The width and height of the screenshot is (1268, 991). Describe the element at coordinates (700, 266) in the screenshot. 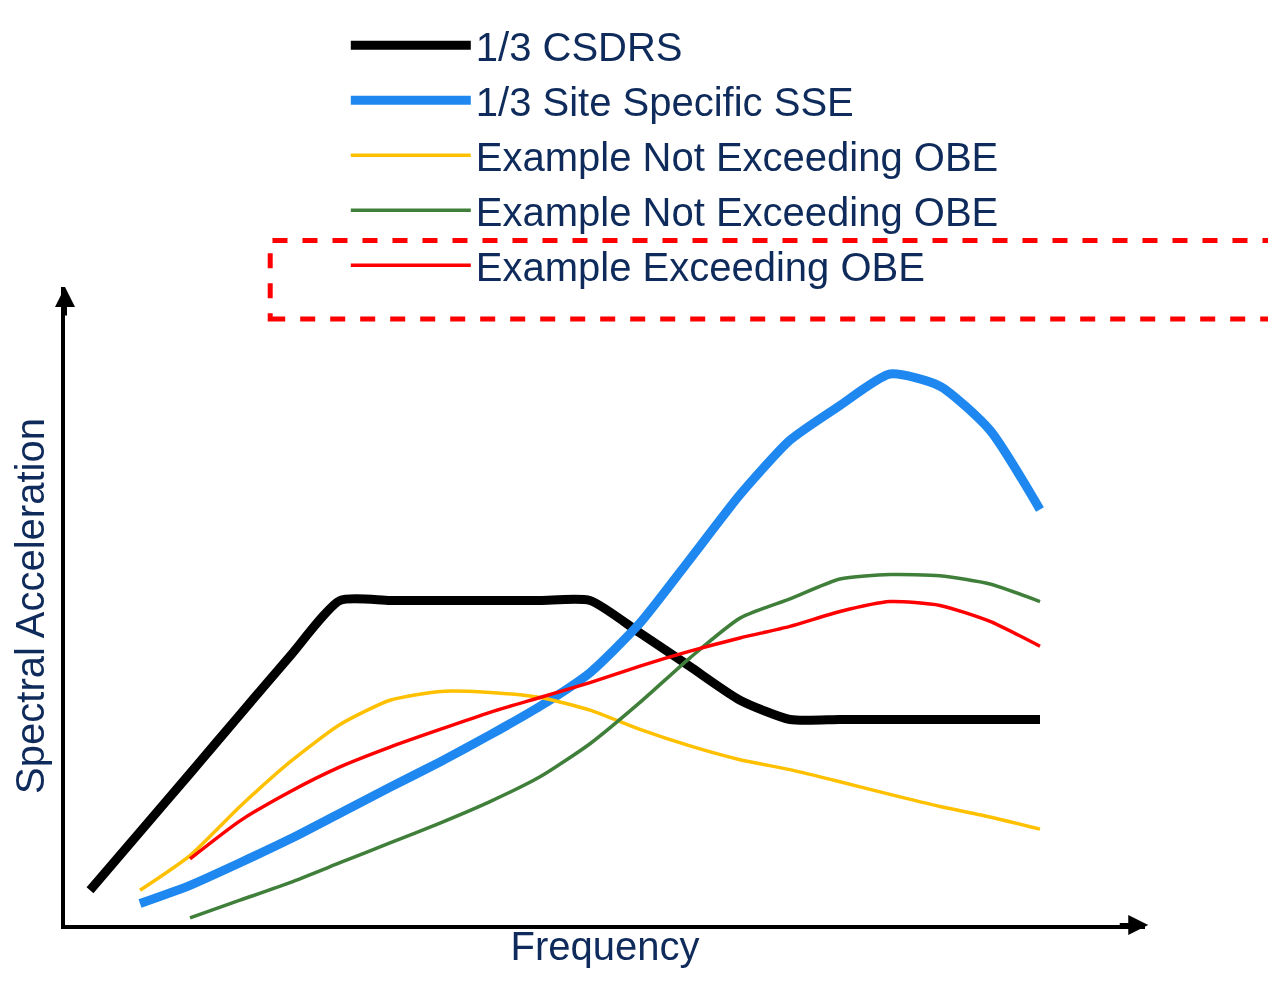

I see `legend-label: Example Exceeding OBE` at that location.